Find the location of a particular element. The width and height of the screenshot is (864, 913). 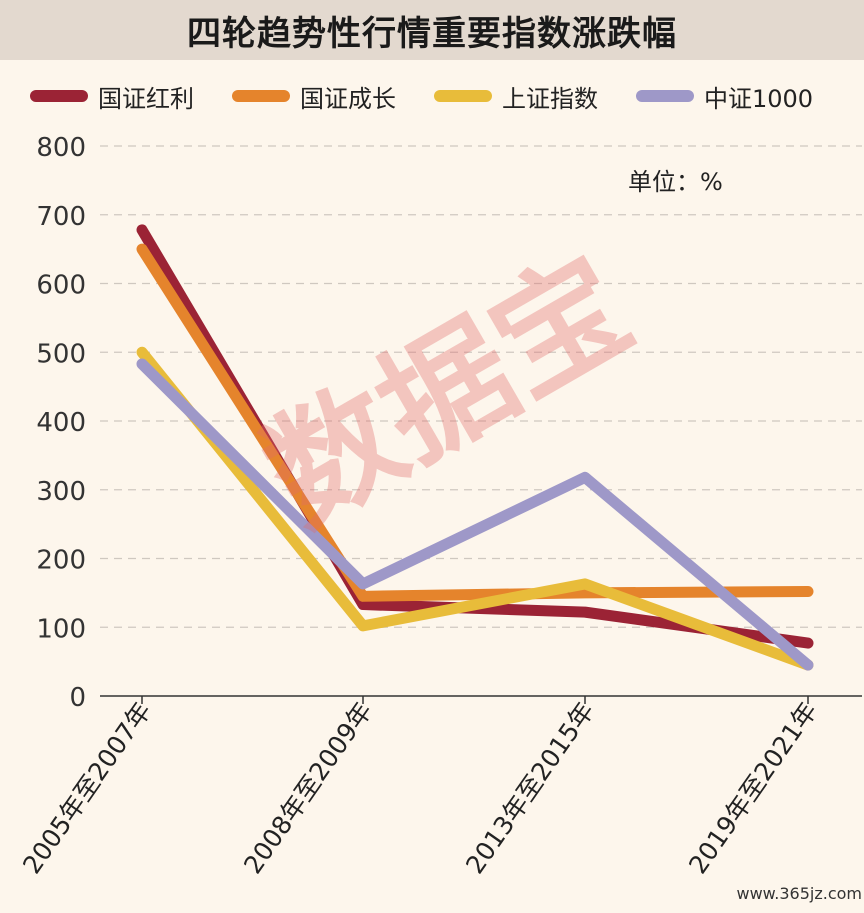

chart-title: 四轮趋势性行情重要指数涨跌幅 is located at coordinates (432, 33).